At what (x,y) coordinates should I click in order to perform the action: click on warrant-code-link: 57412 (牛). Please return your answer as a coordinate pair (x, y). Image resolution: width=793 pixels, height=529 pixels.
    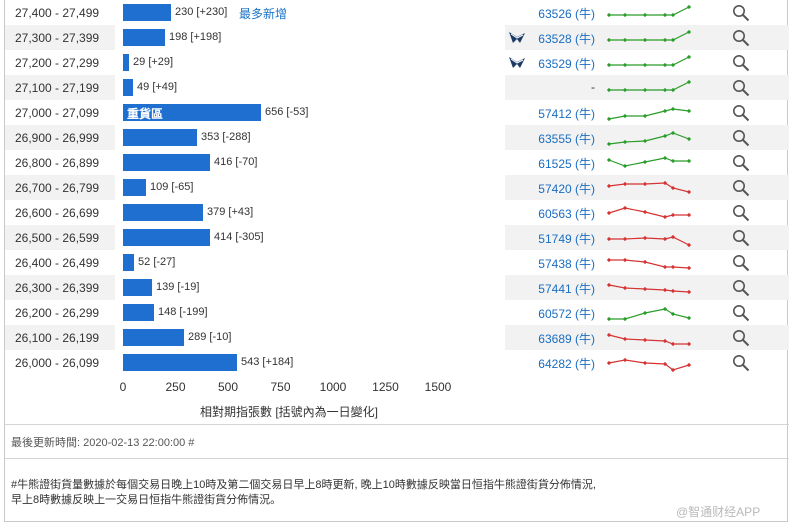
    Looking at the image, I should click on (566, 114).